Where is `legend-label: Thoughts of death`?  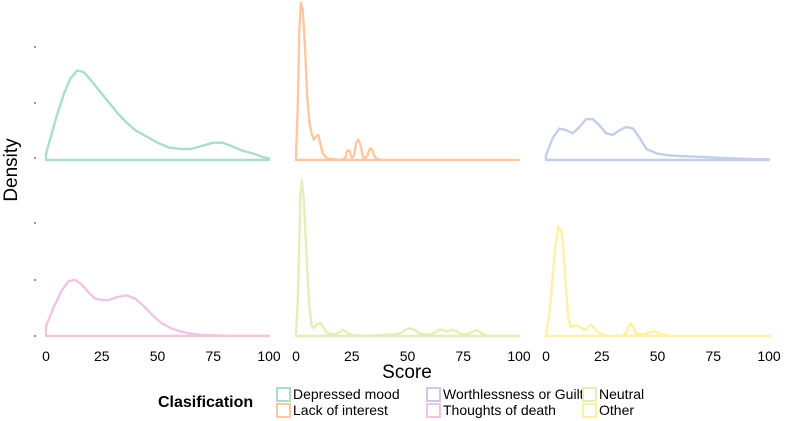
legend-label: Thoughts of death is located at coordinates (499, 410).